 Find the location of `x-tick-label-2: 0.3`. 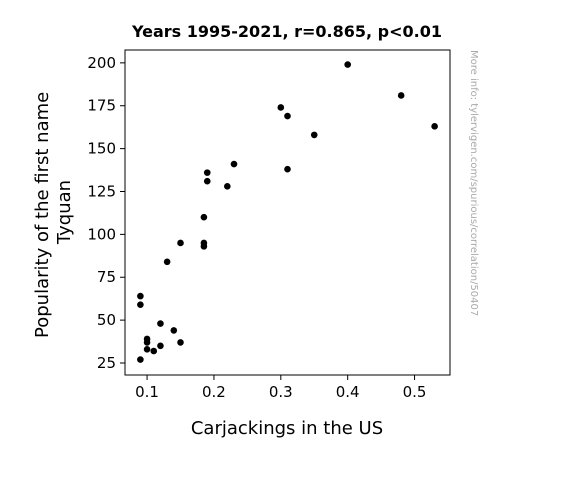

x-tick-label-2: 0.3 is located at coordinates (281, 392).